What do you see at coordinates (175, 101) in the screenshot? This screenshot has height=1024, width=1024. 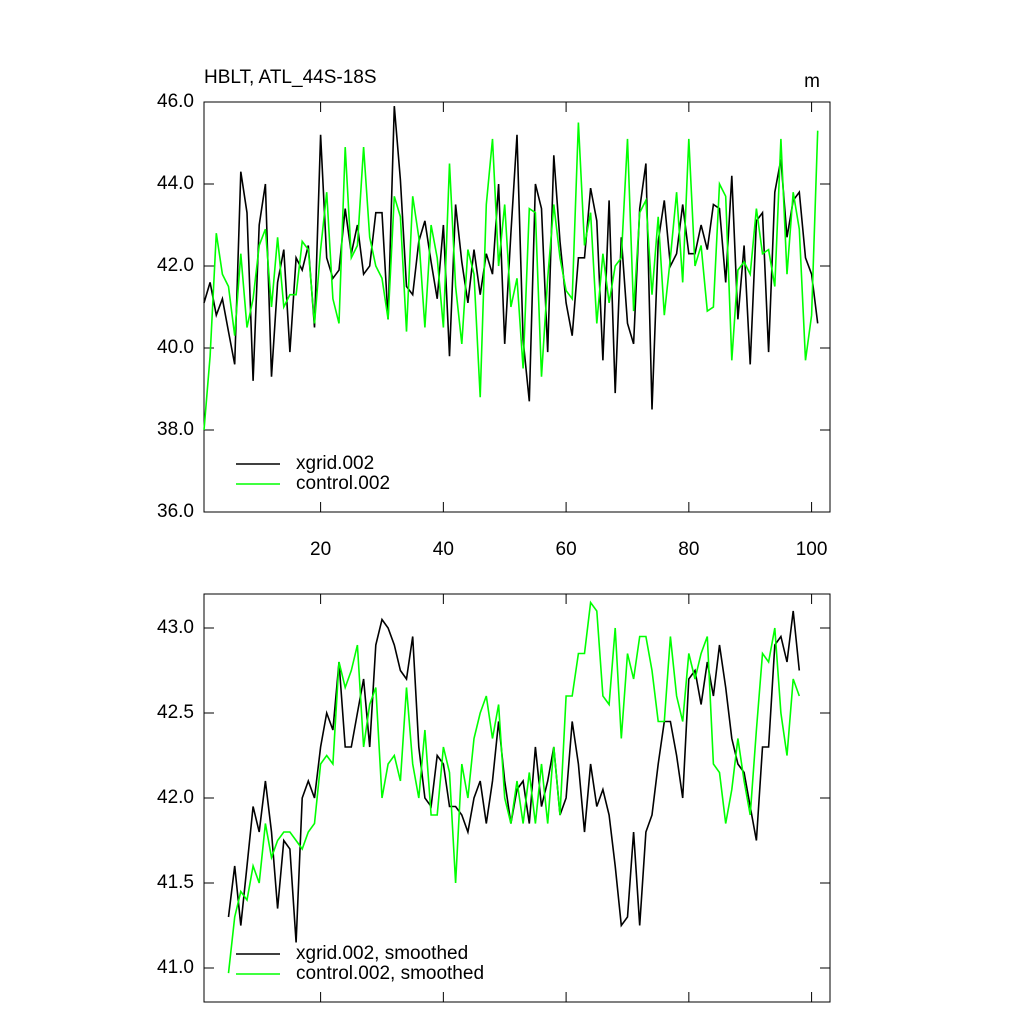 I see `y-tick-label: 46.0` at bounding box center [175, 101].